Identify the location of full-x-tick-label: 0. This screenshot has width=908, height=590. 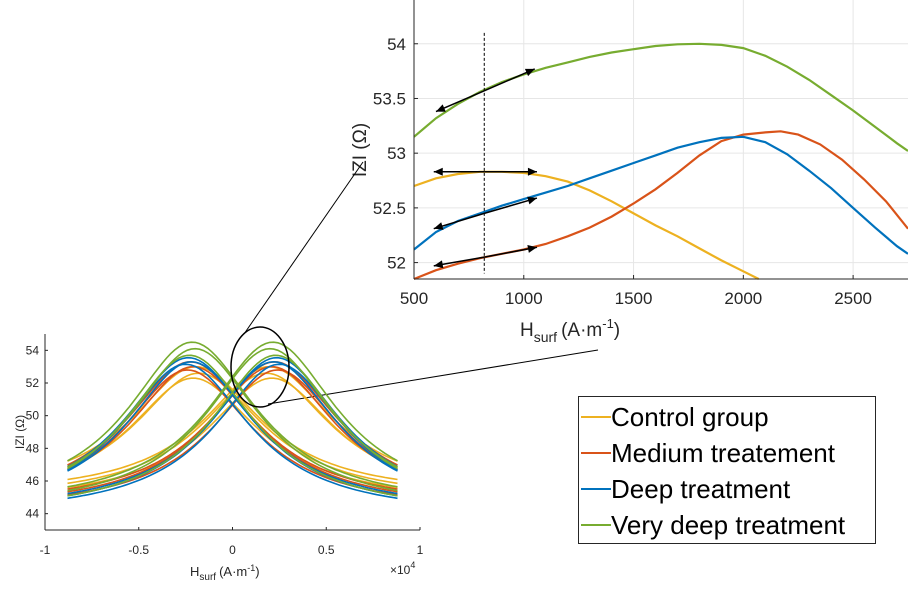
(232, 550).